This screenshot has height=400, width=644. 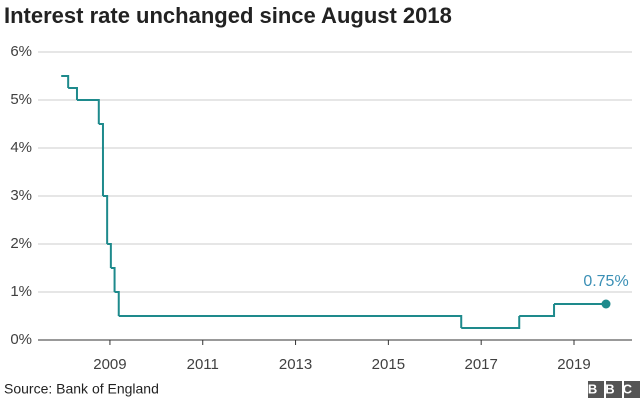 What do you see at coordinates (21, 99) in the screenshot?
I see `y-tick-label: 5%` at bounding box center [21, 99].